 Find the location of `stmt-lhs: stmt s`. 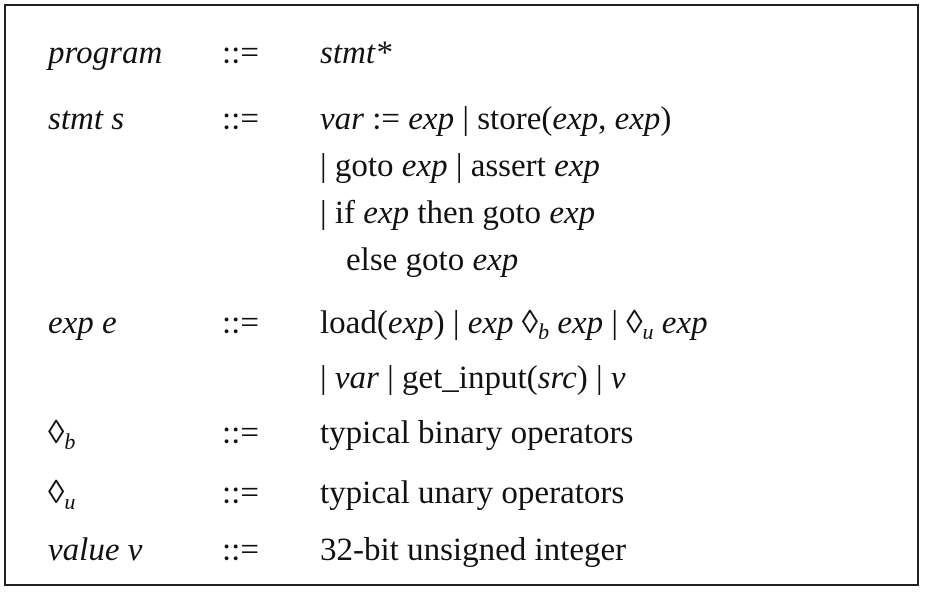

stmt-lhs: stmt s is located at coordinates (86, 119).